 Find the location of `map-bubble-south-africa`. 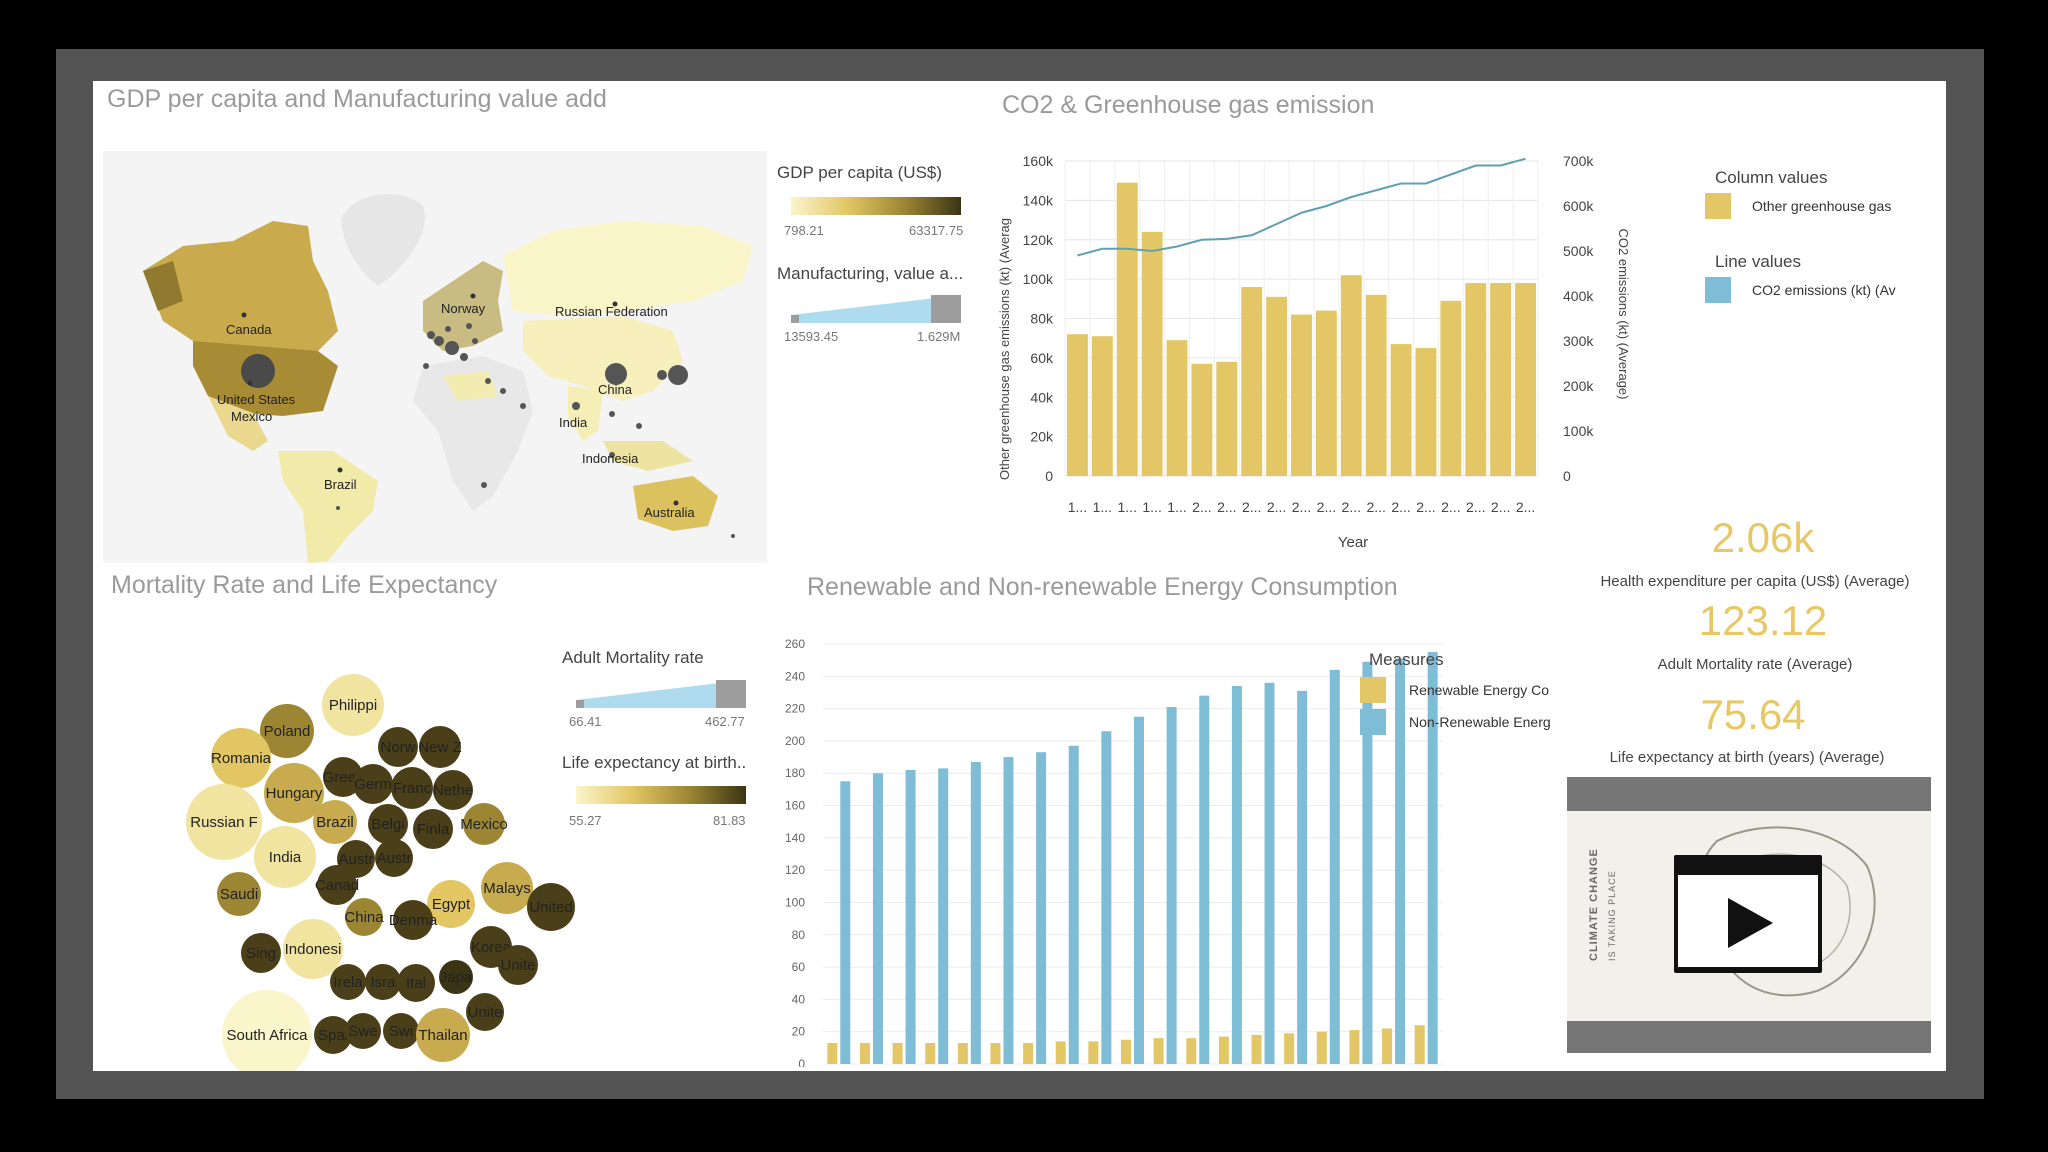

map-bubble-south-africa is located at coordinates (484, 485).